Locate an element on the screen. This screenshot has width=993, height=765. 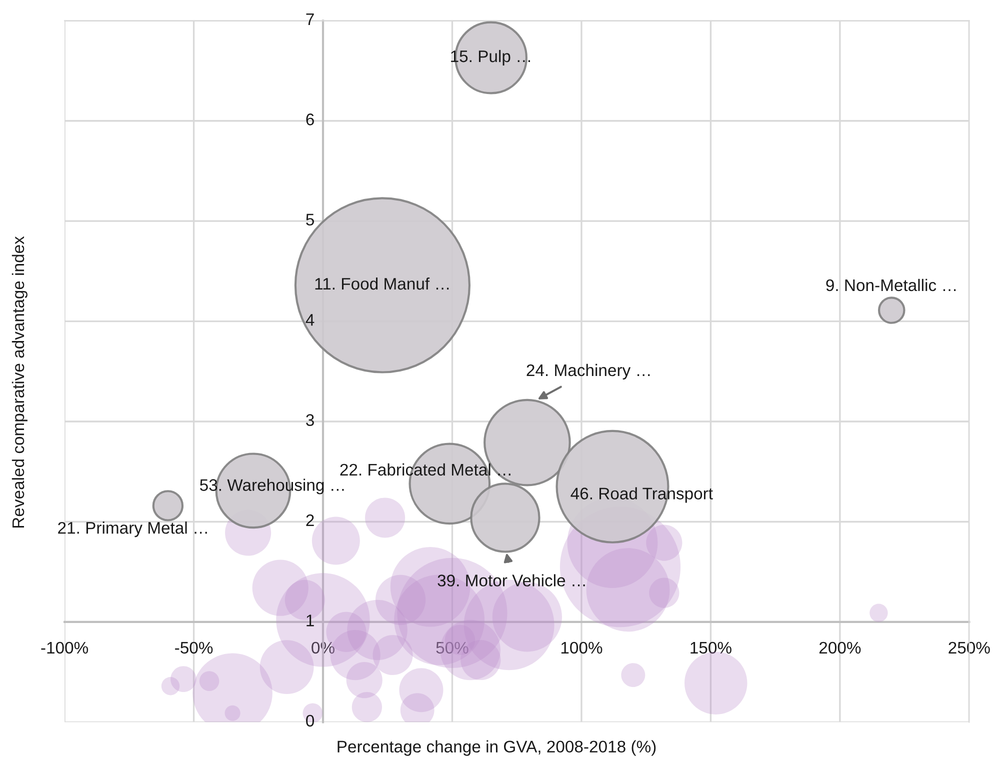
y-axis-title: Revealed comparative advantage index is located at coordinates (20, 382).